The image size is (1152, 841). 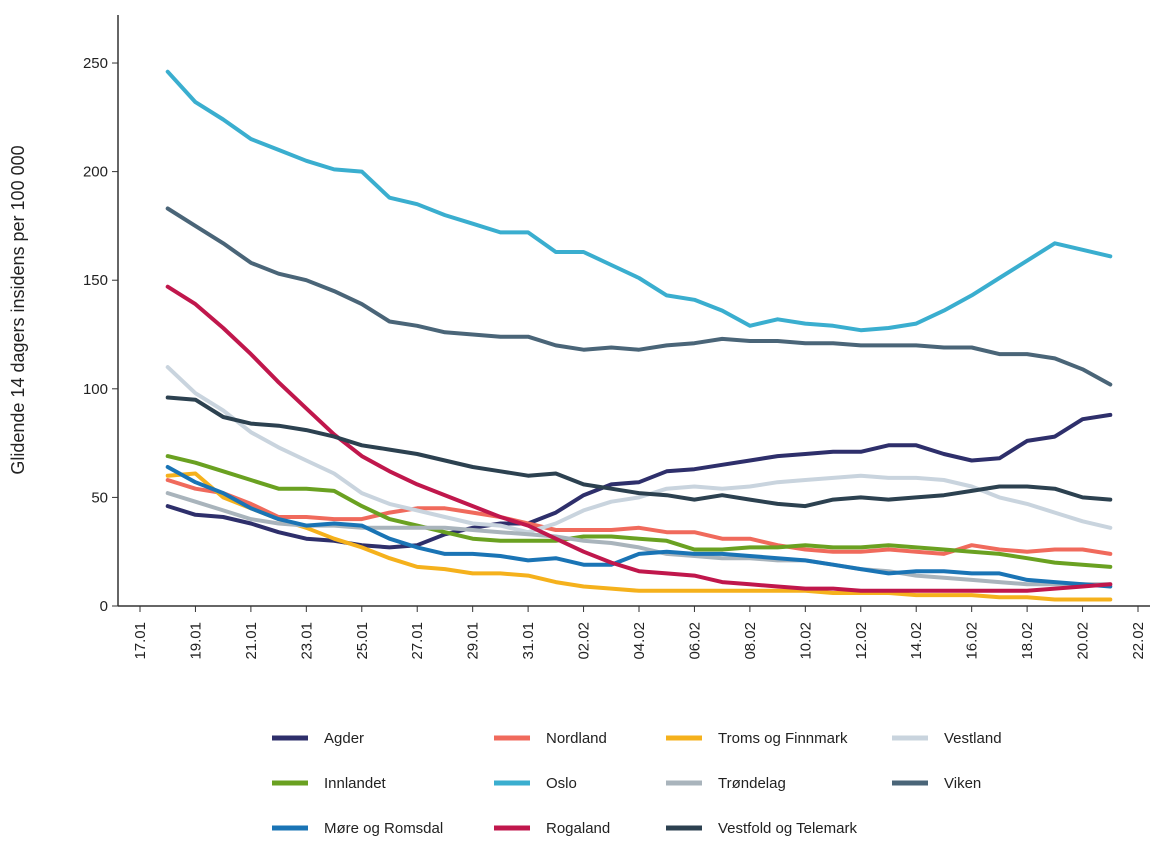 I want to click on legend-label: Innlandet, so click(x=355, y=783).